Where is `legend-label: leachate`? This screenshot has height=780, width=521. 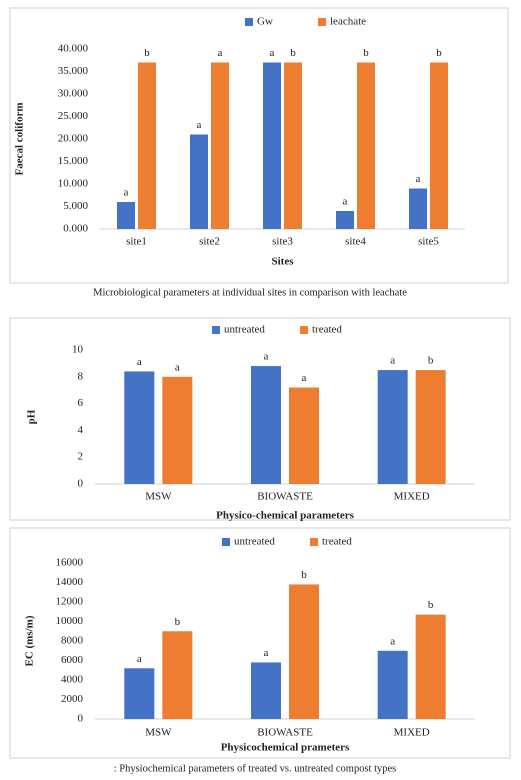 legend-label: leachate is located at coordinates (348, 22).